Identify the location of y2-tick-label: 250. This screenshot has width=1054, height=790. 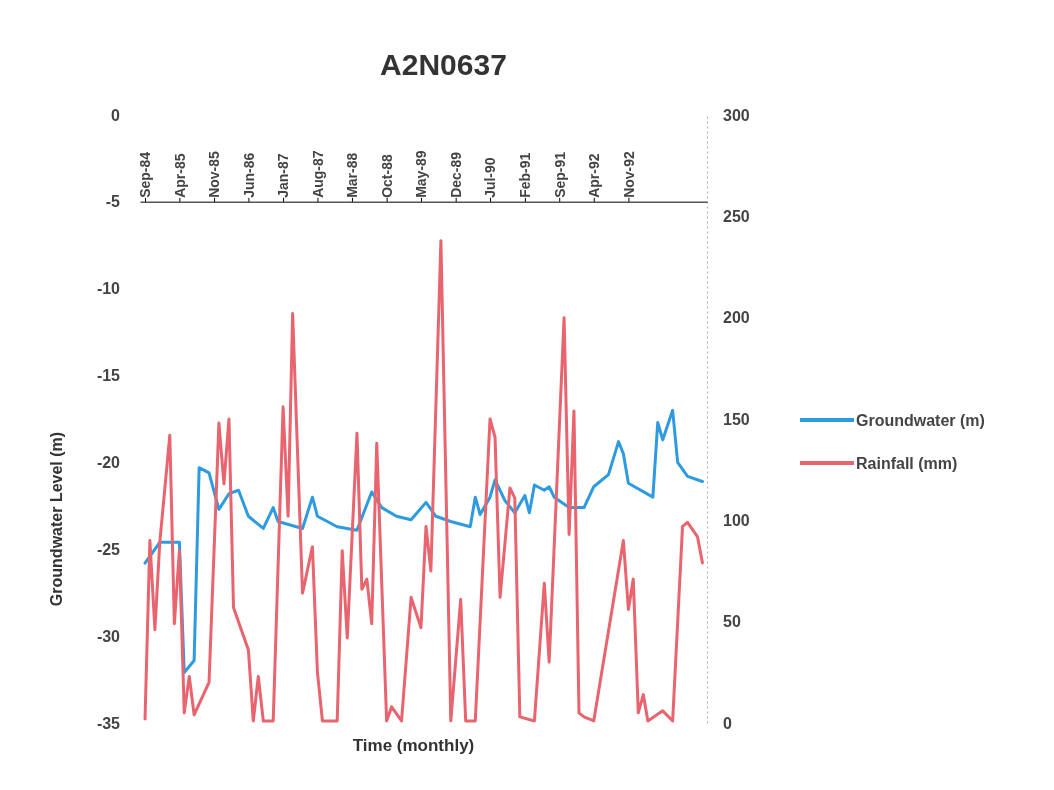
(736, 216).